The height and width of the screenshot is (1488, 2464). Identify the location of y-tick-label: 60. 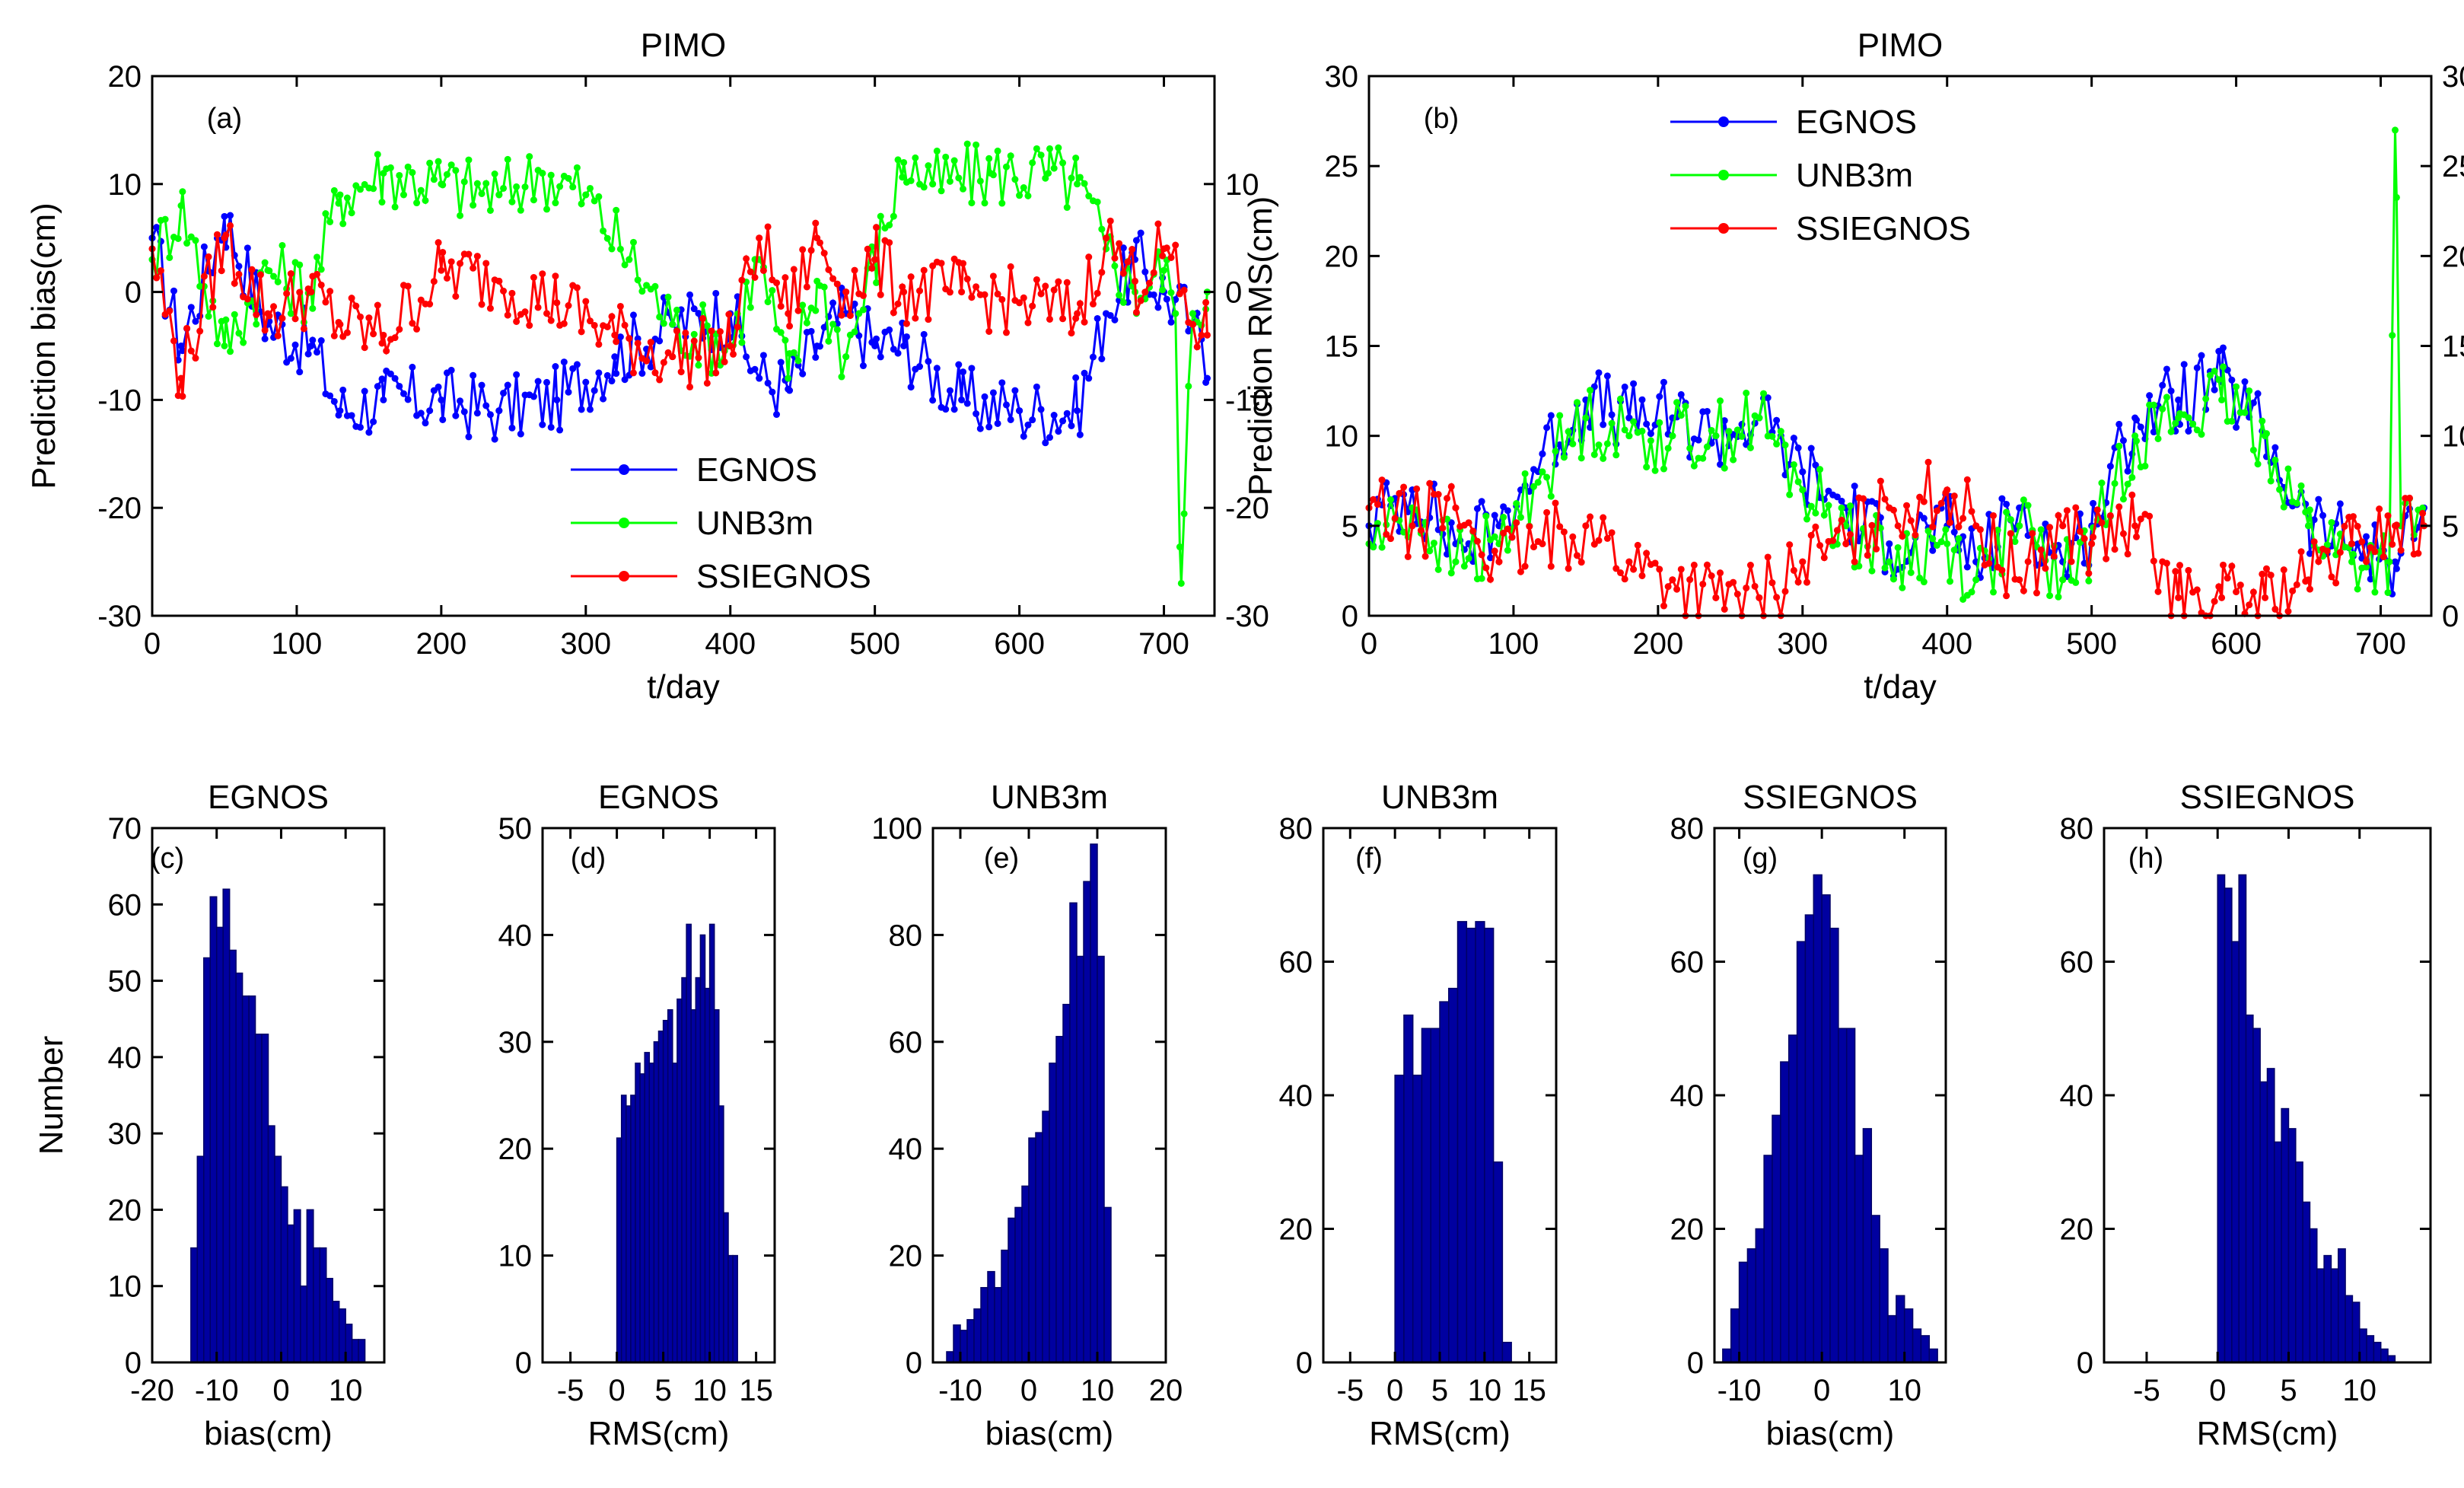
(1296, 963).